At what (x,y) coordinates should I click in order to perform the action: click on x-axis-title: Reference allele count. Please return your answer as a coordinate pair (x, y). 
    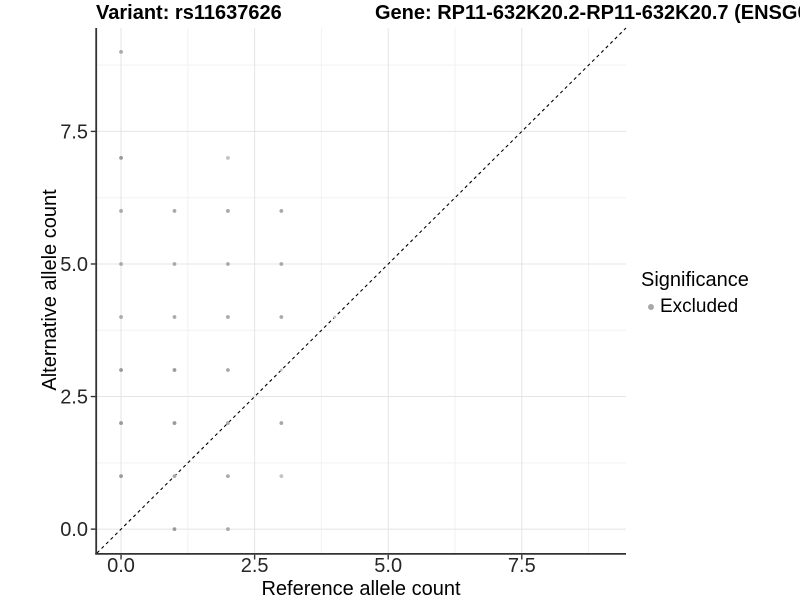
    Looking at the image, I should click on (360, 589).